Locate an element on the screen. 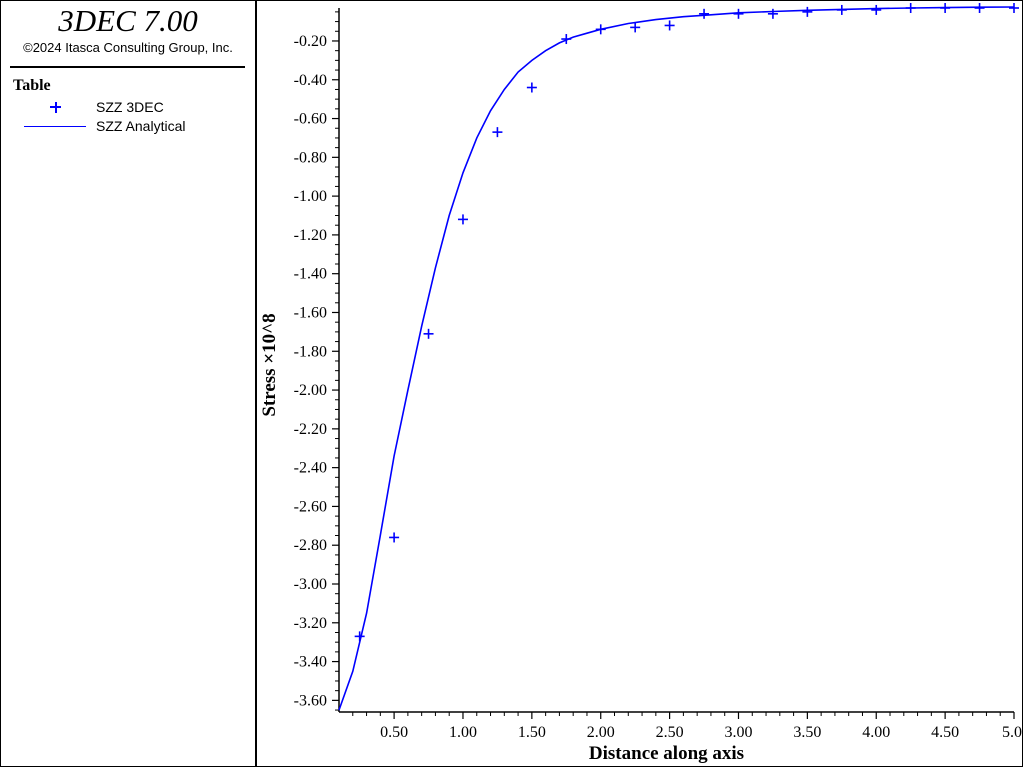  y-tick-label: -0.20 is located at coordinates (310, 41).